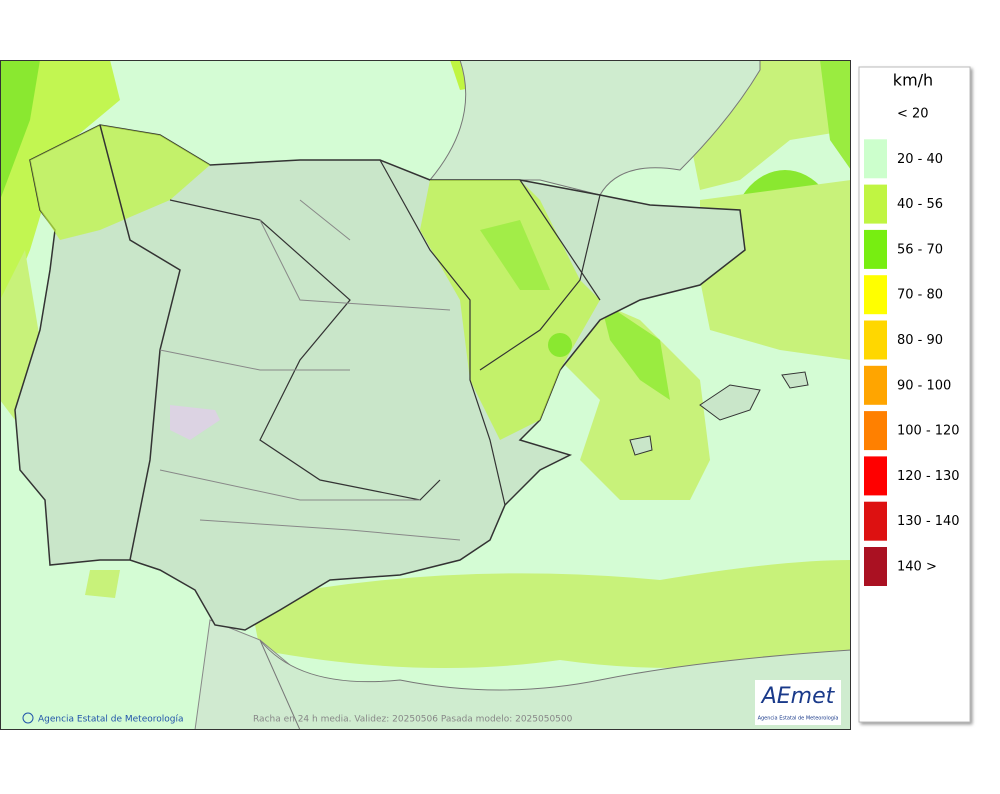 The image size is (1000, 794). What do you see at coordinates (111, 720) in the screenshot?
I see `copyright-text: Agencia Estatal de Meteorología` at bounding box center [111, 720].